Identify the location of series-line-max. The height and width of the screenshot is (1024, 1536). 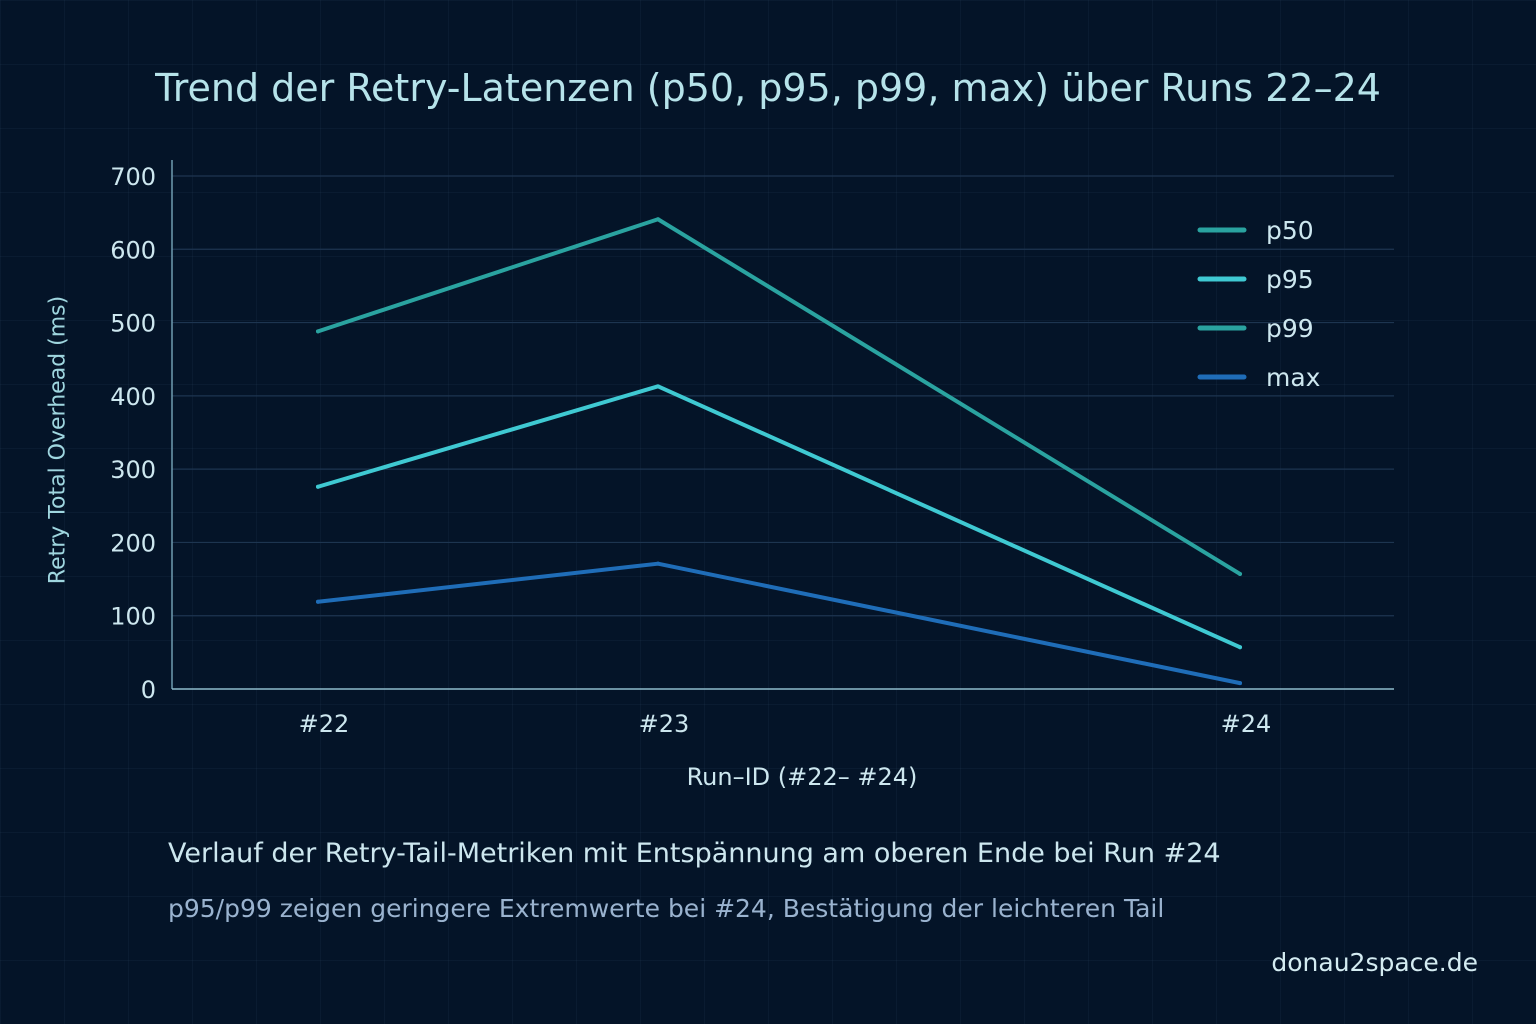
(779, 623).